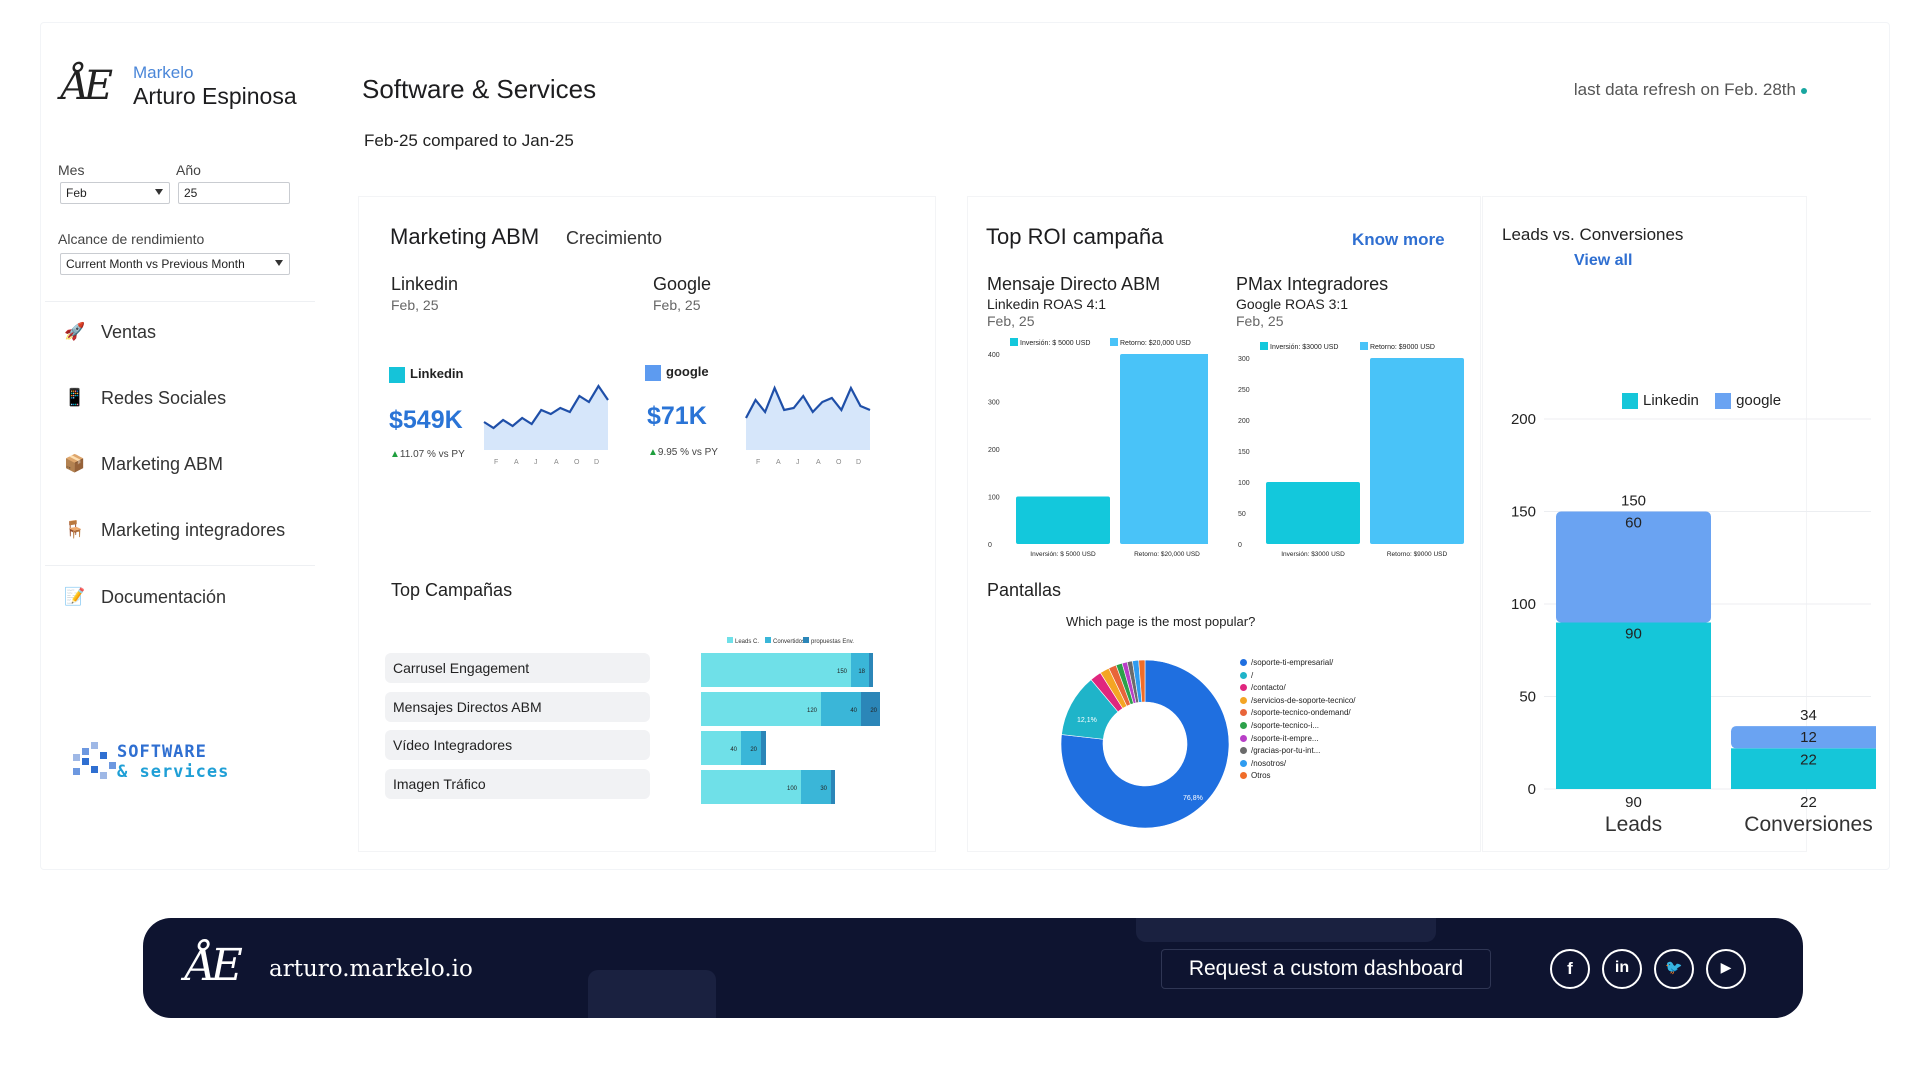 The image size is (1920, 1080). I want to click on know-more-link: Know more, so click(1398, 239).